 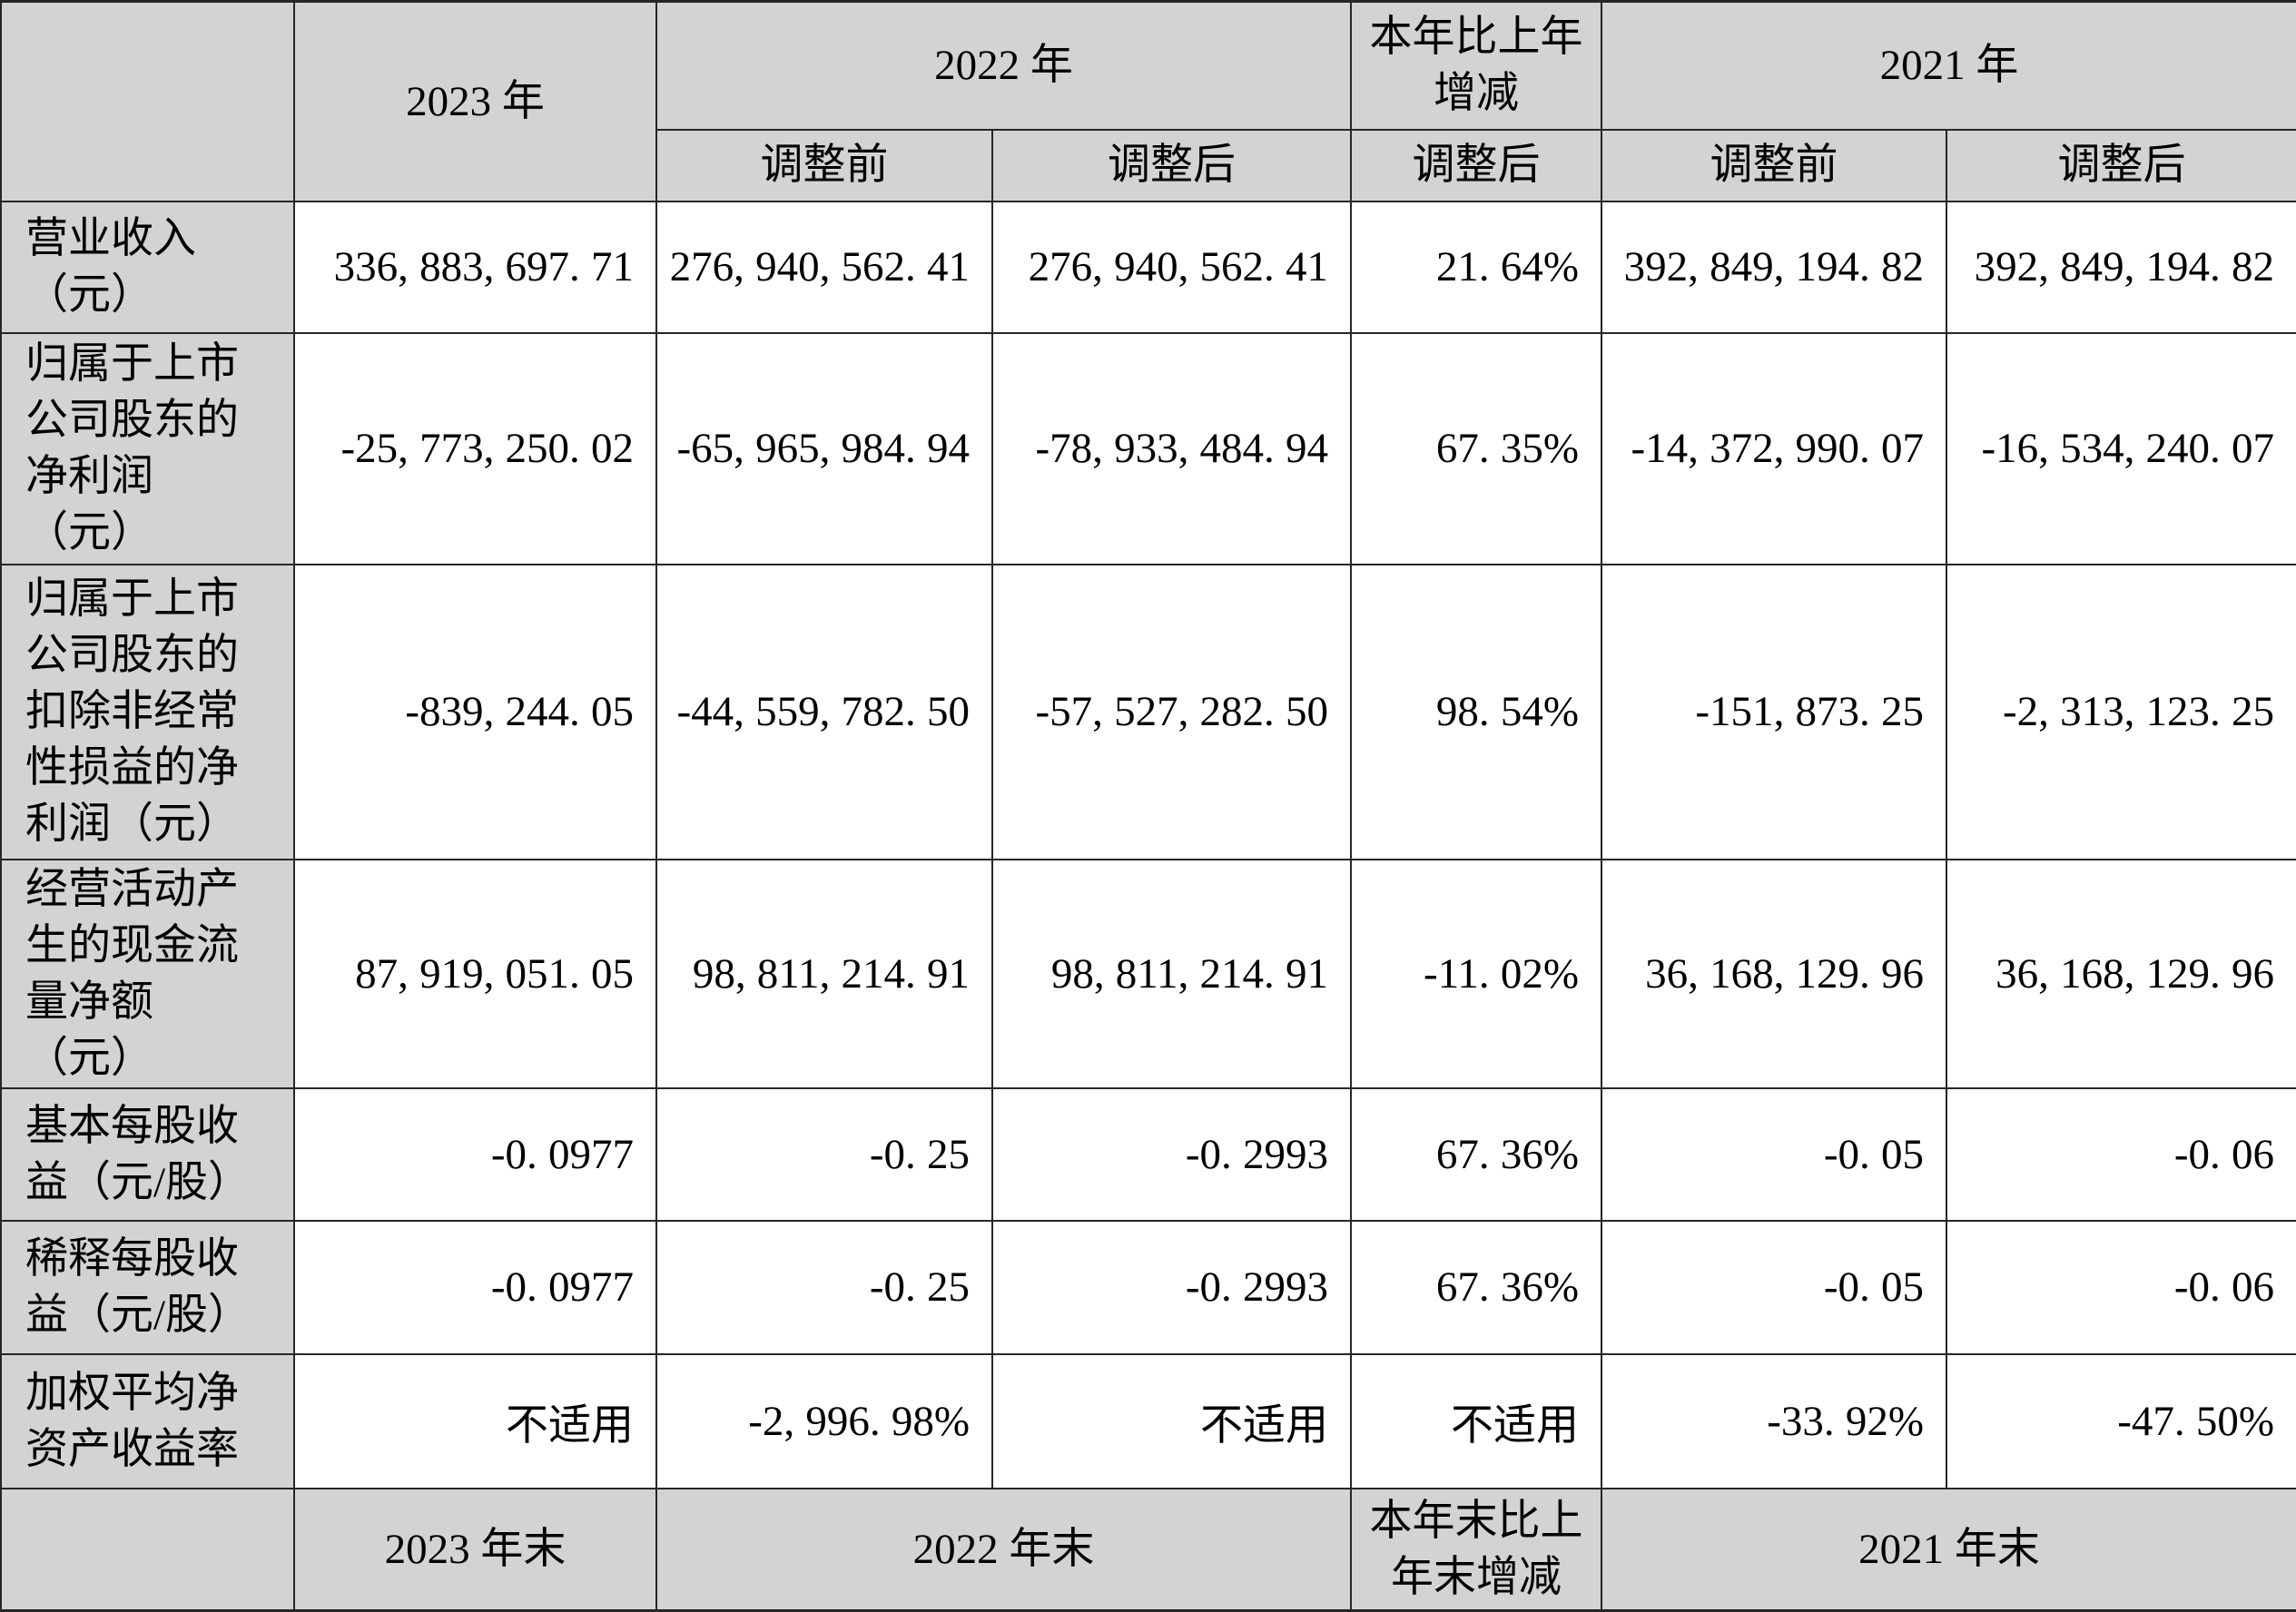 What do you see at coordinates (1948, 1549) in the screenshot?
I see `footer-2021-year-end: 2021 年末` at bounding box center [1948, 1549].